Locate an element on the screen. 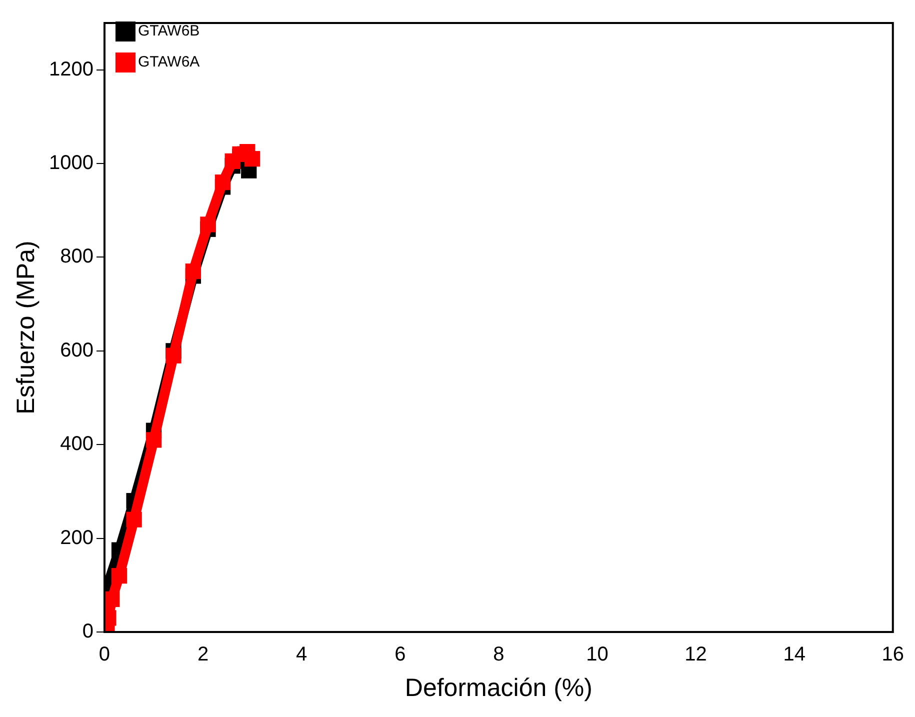  x-tick-label: 14 is located at coordinates (794, 655).